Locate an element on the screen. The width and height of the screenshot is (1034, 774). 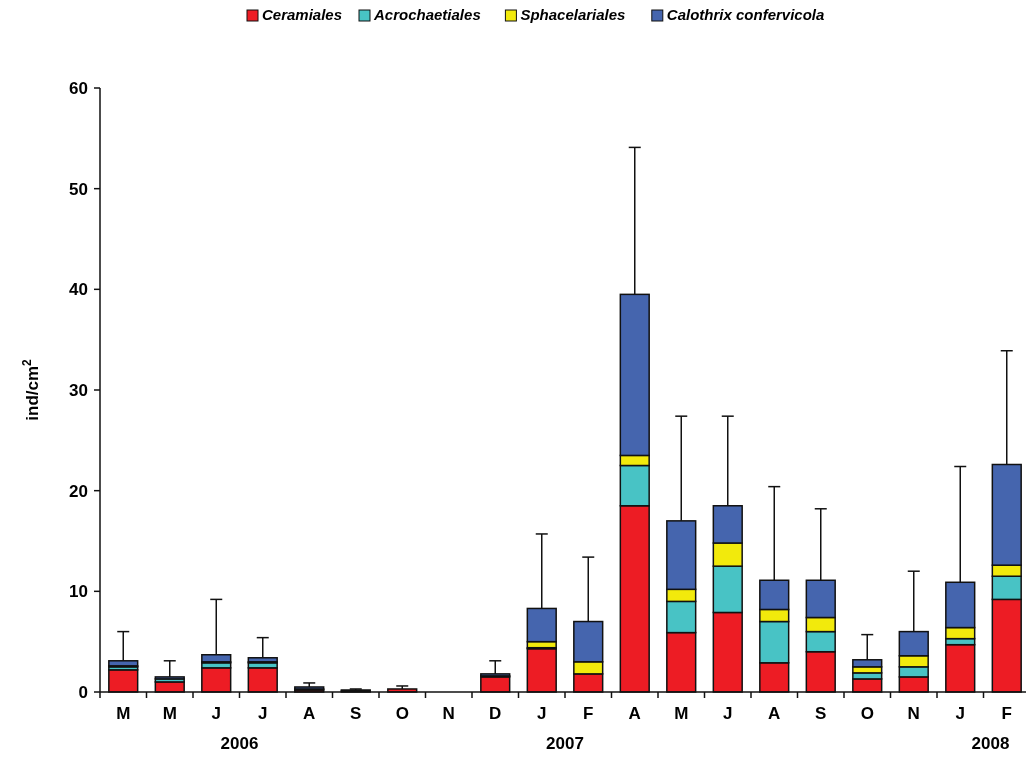
x-tick-label: D is located at coordinates (495, 713).